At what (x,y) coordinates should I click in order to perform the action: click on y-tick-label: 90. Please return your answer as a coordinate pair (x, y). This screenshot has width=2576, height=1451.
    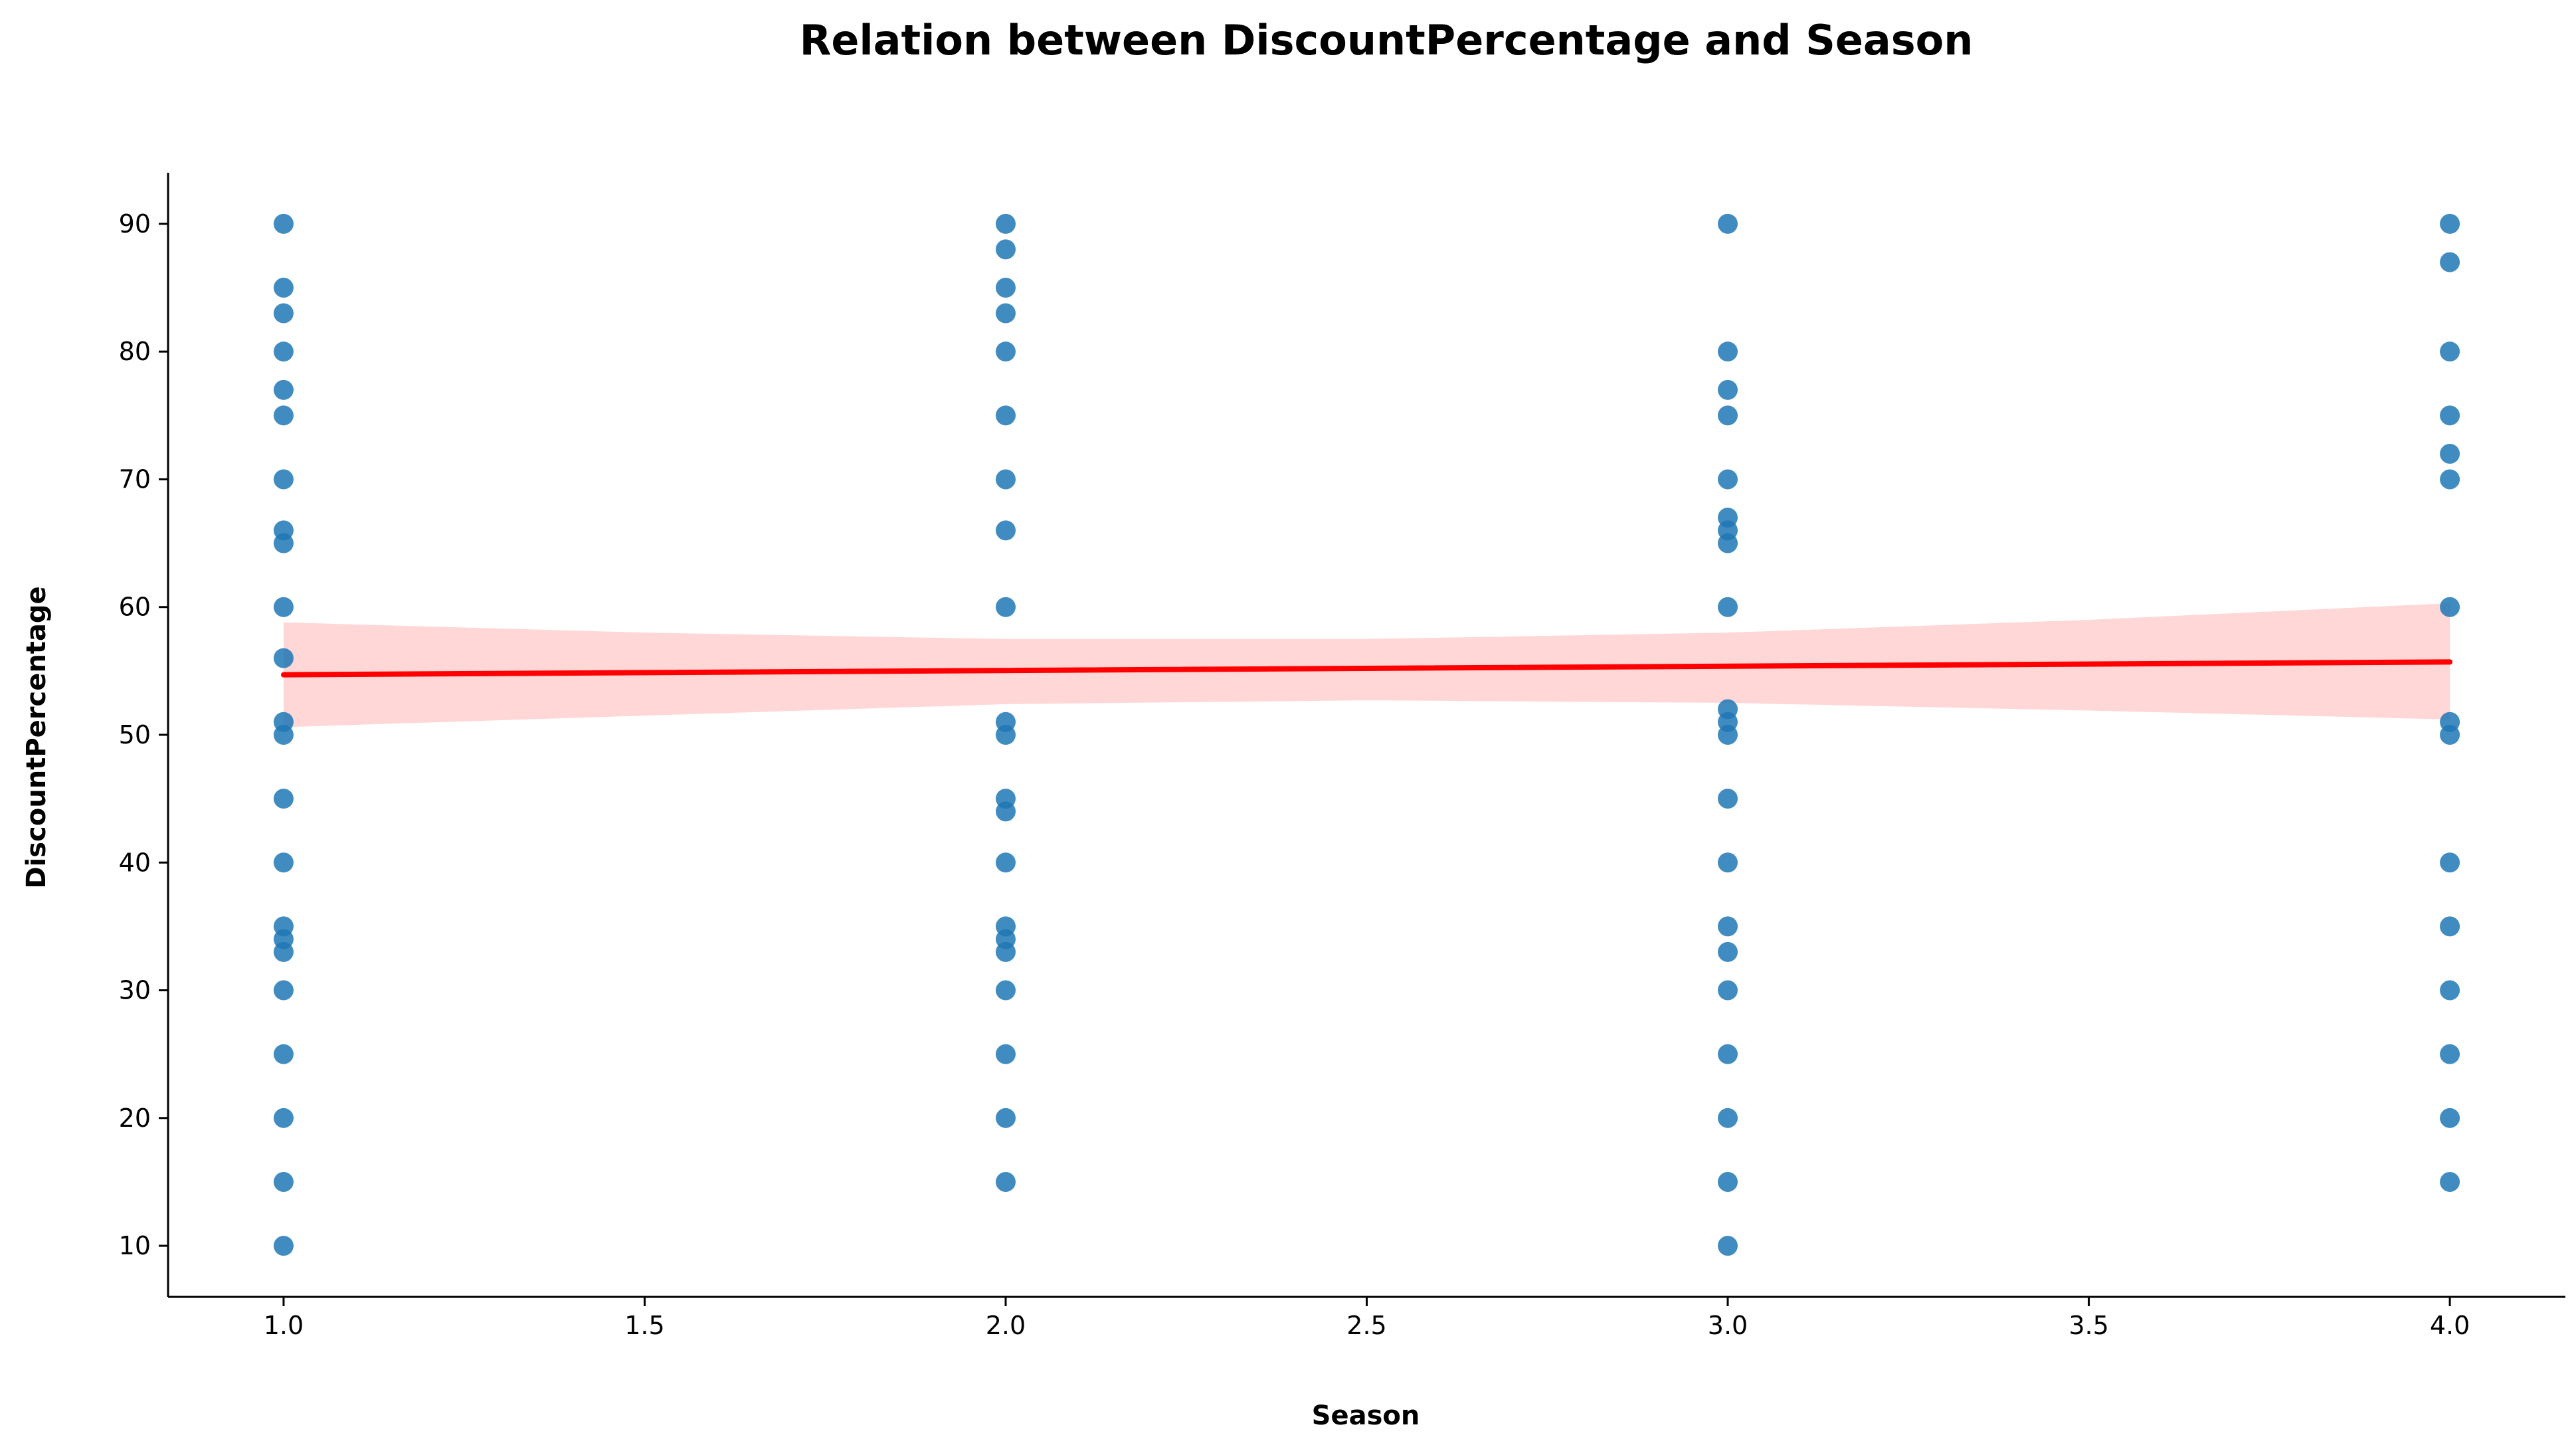
    Looking at the image, I should click on (135, 224).